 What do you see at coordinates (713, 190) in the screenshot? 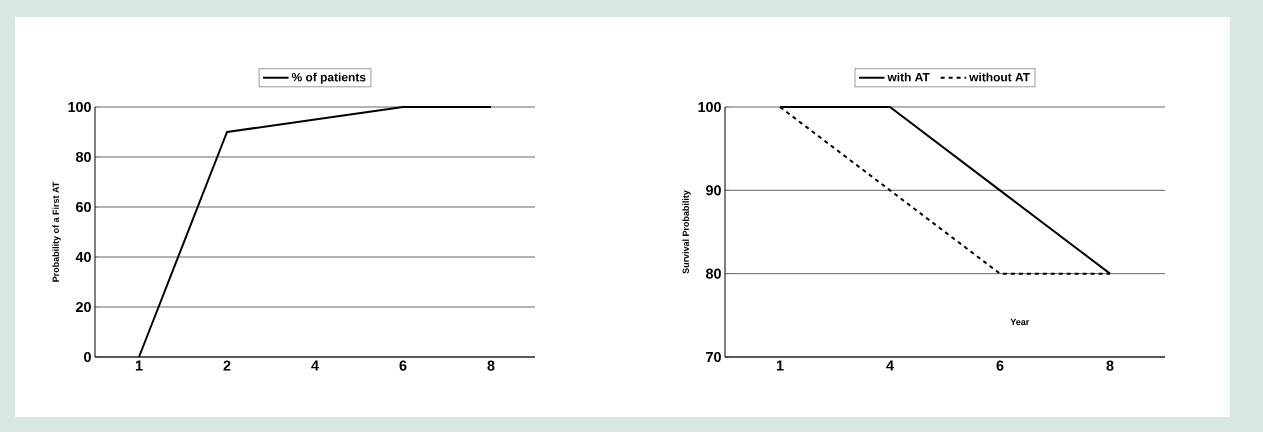
I see `y-tick-label: 90` at bounding box center [713, 190].